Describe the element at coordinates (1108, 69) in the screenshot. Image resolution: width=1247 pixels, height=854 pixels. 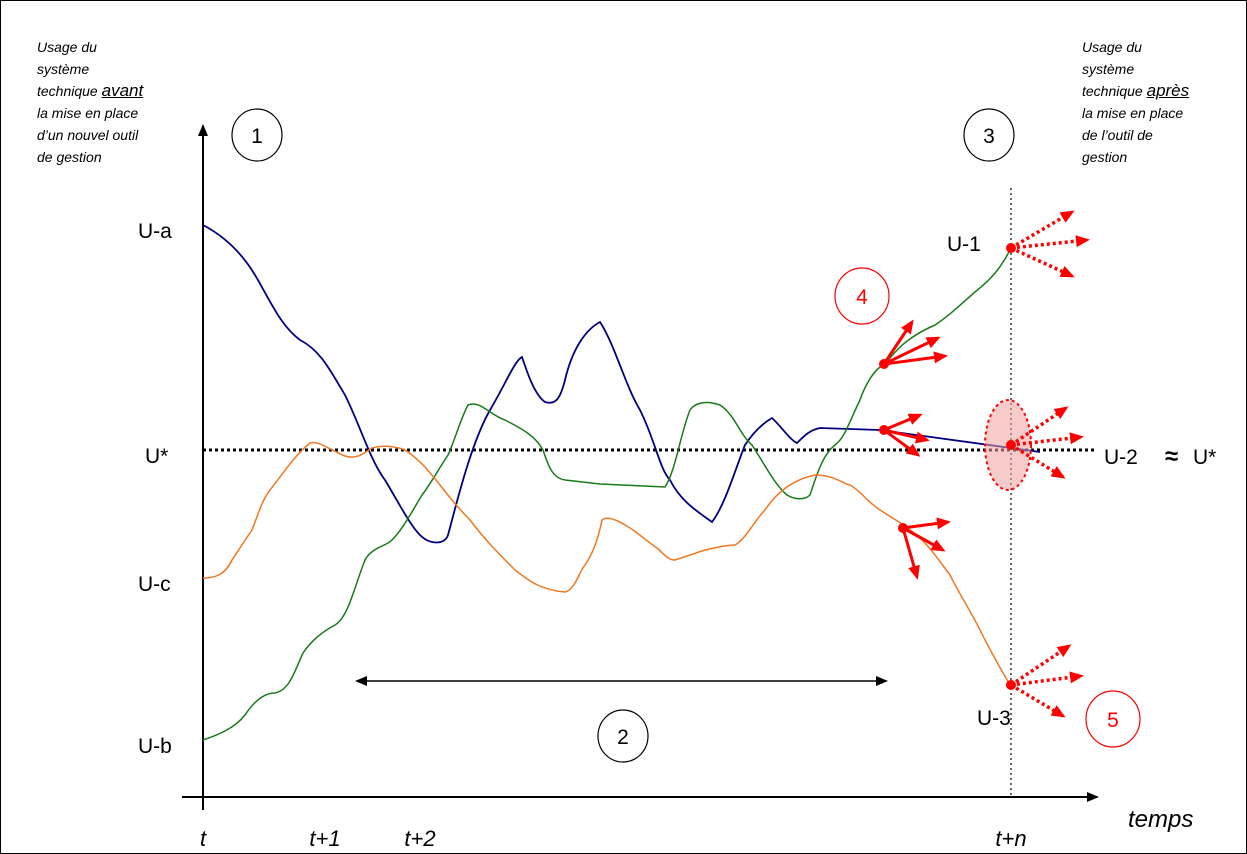
I see `note-after-line: système` at that location.